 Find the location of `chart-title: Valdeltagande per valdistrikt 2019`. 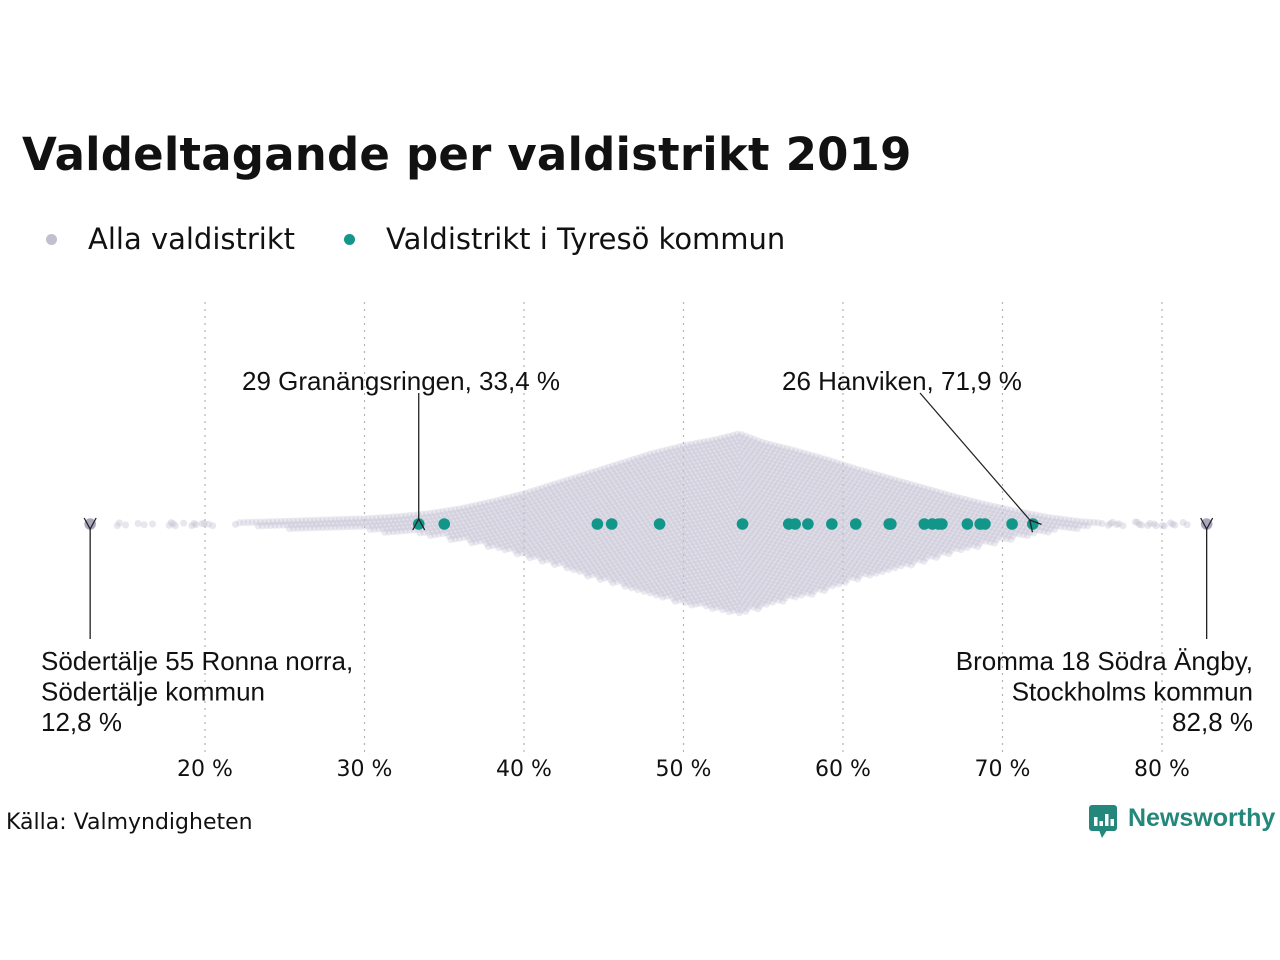

chart-title: Valdeltagande per valdistrikt 2019 is located at coordinates (467, 154).